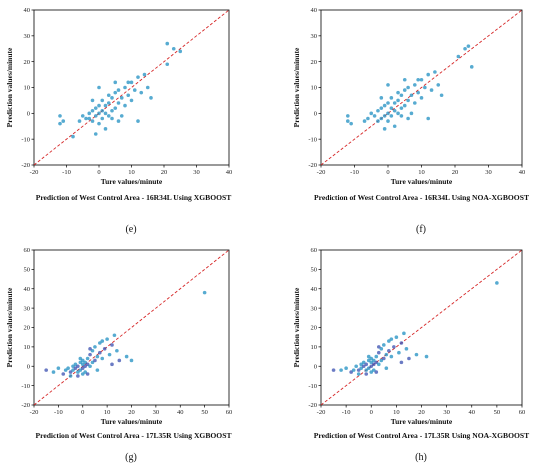 This screenshot has width=550, height=463. I want to click on y-tick-label: 50, so click(27, 270).